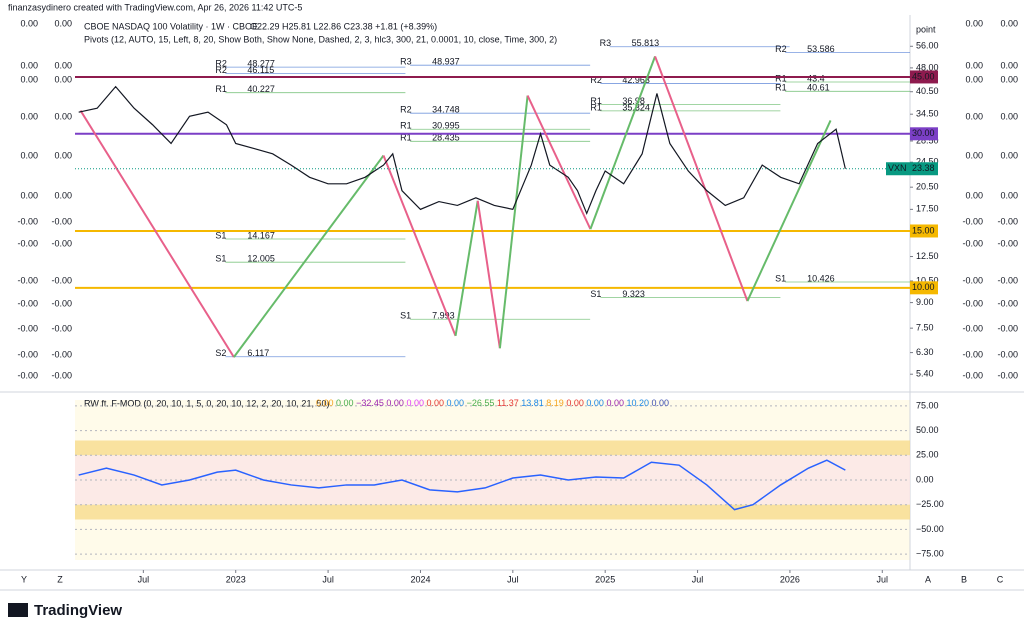 The height and width of the screenshot is (632, 1024). I want to click on level-label: 10.00, so click(923, 287).